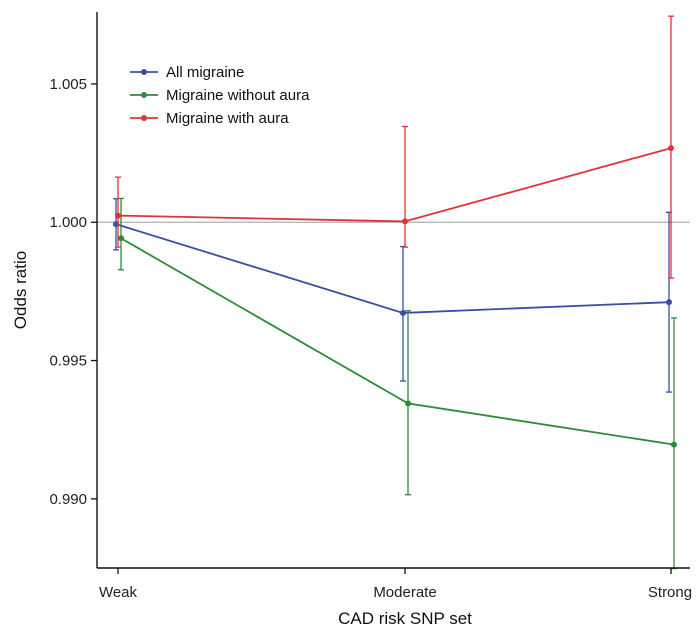 This screenshot has width=700, height=635. What do you see at coordinates (670, 592) in the screenshot?
I see `x-tick-label: Strong` at bounding box center [670, 592].